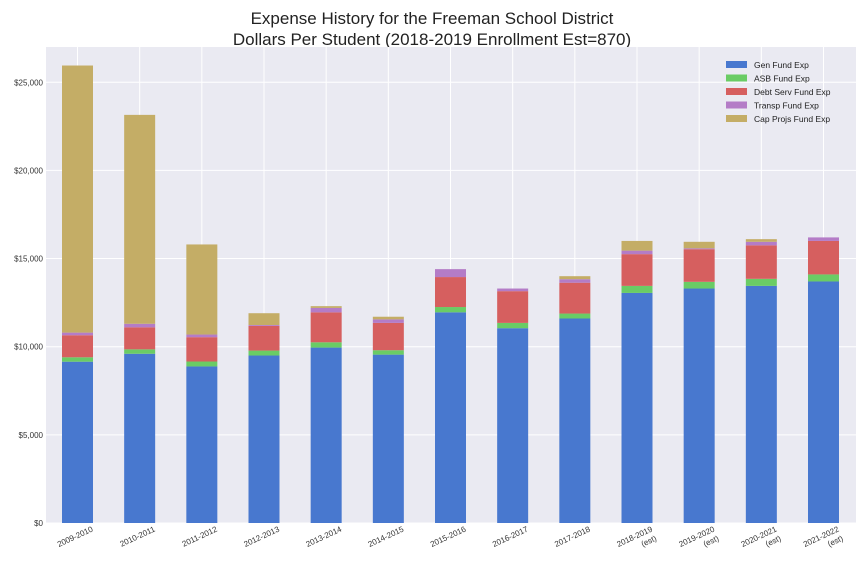 Image resolution: width=864 pixels, height=576 pixels. What do you see at coordinates (792, 92) in the screenshot?
I see `legend-label: Debt Serv Fund Exp` at bounding box center [792, 92].